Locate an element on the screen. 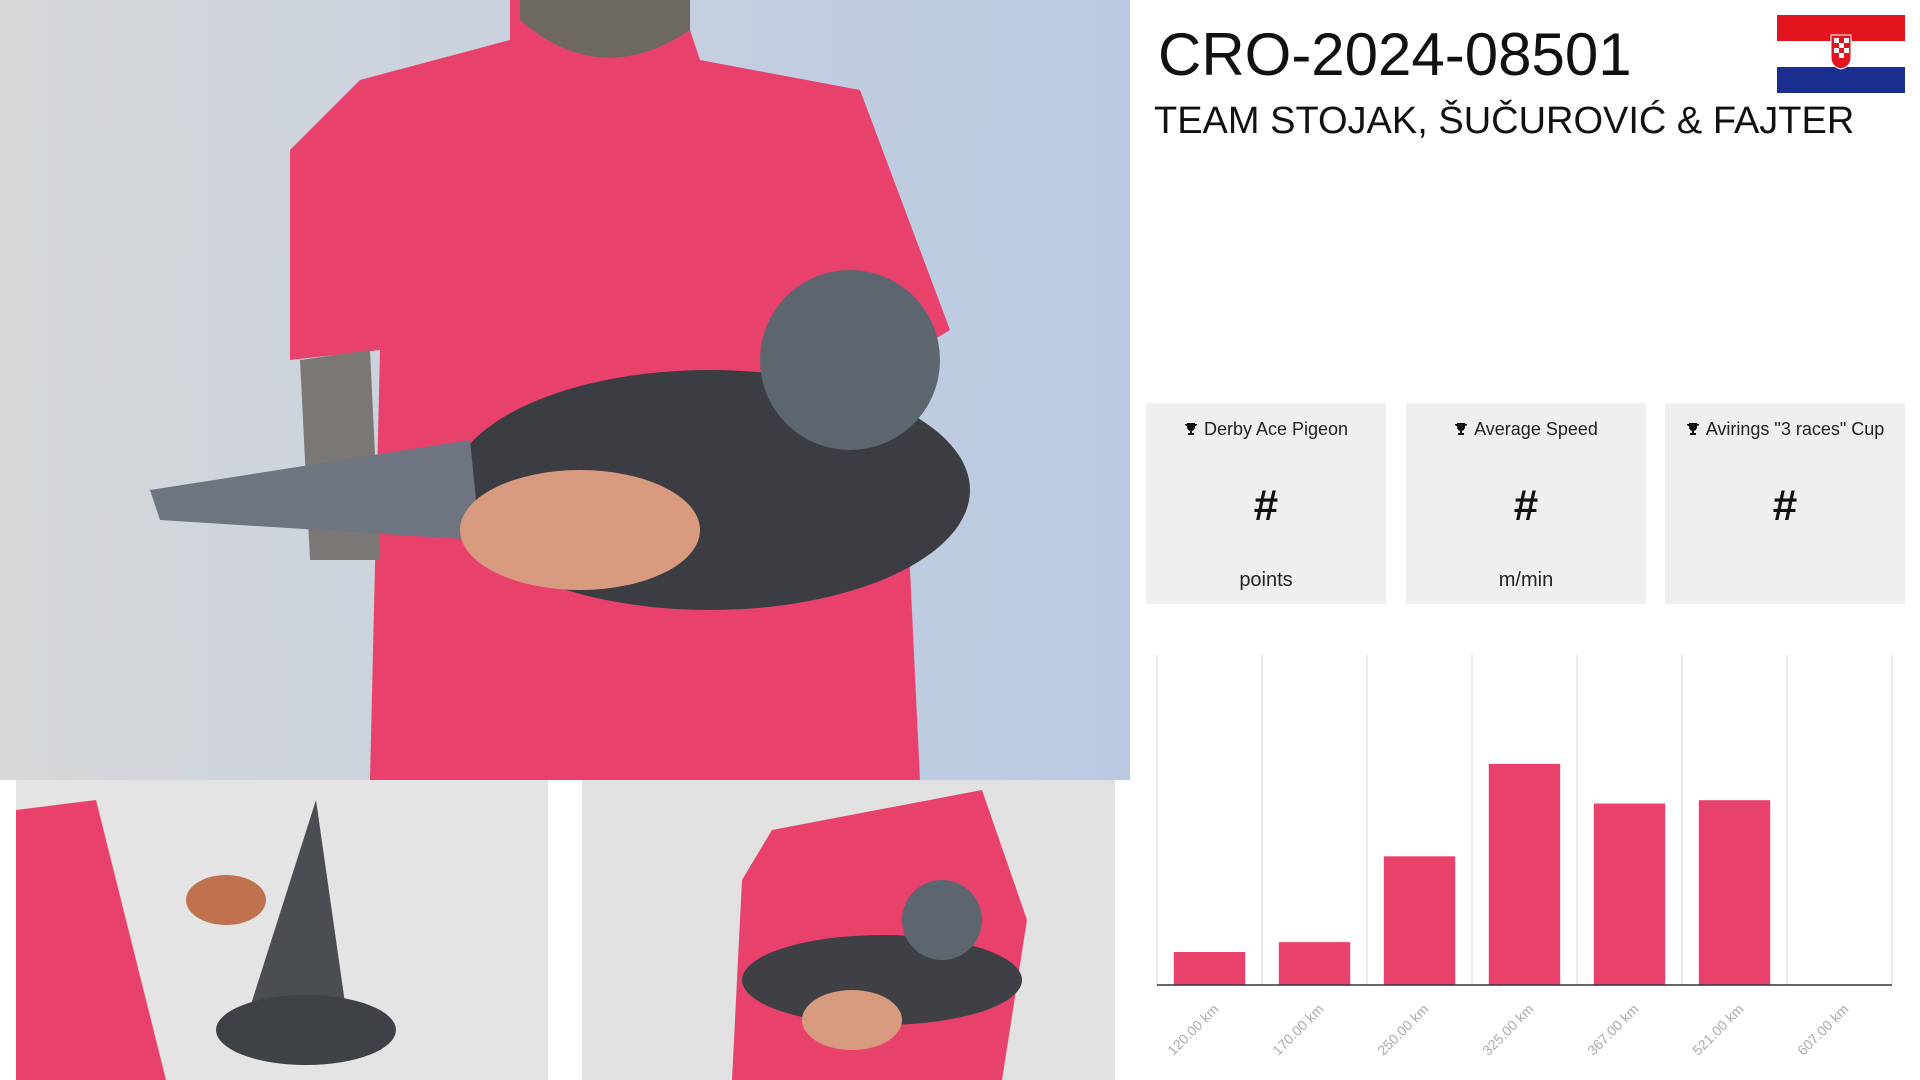 The height and width of the screenshot is (1080, 1920). x-tick-label: 120.00 km is located at coordinates (1193, 1030).